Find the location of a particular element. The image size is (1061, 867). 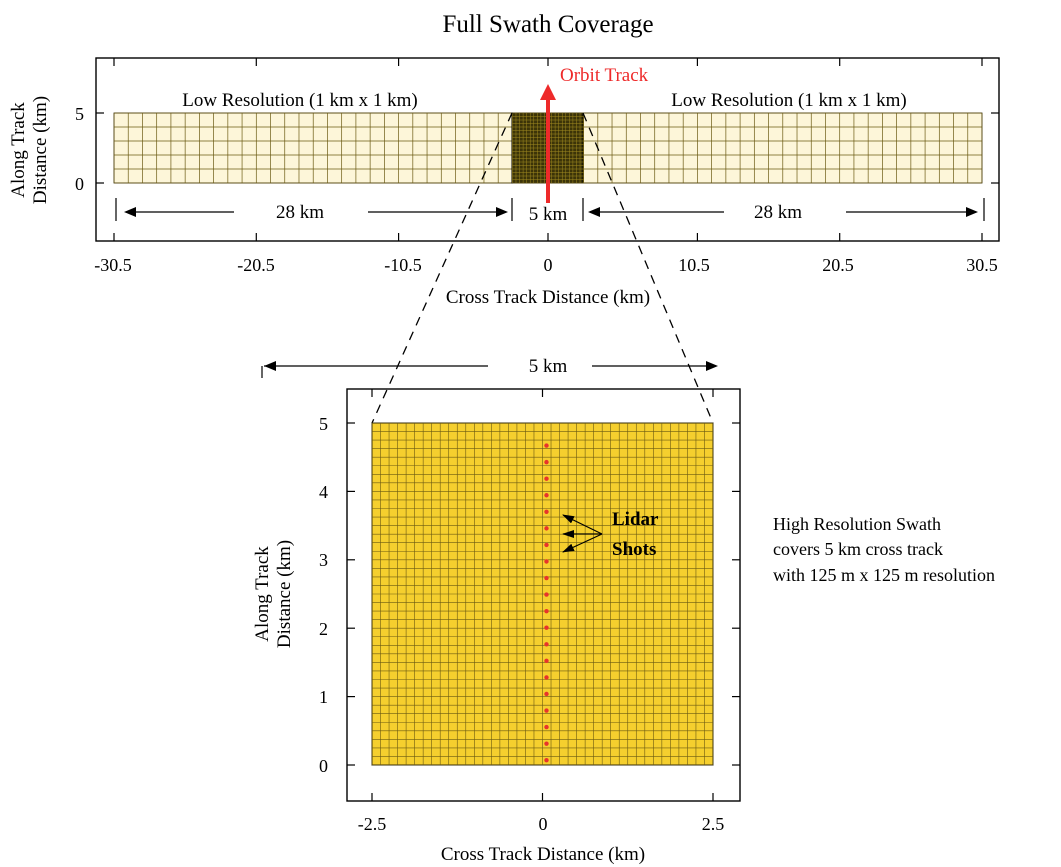

low-res-right-label: Low Resolution (1 km x 1 km) is located at coordinates (788, 100).